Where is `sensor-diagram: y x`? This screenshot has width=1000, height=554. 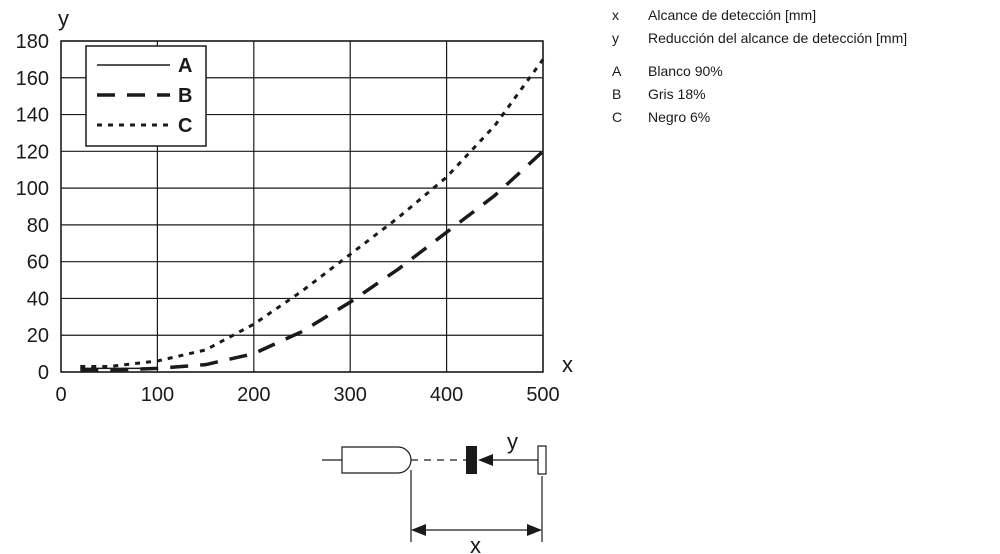
sensor-diagram: y x is located at coordinates (434, 491).